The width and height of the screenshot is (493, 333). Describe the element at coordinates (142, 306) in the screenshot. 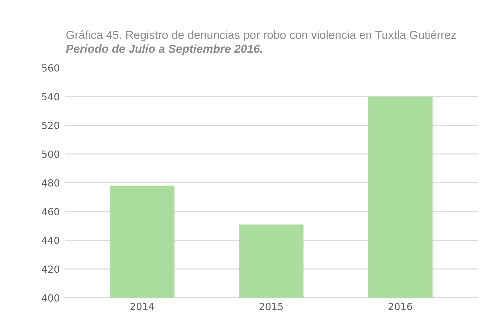

I see `x-tick-label: 2014` at that location.